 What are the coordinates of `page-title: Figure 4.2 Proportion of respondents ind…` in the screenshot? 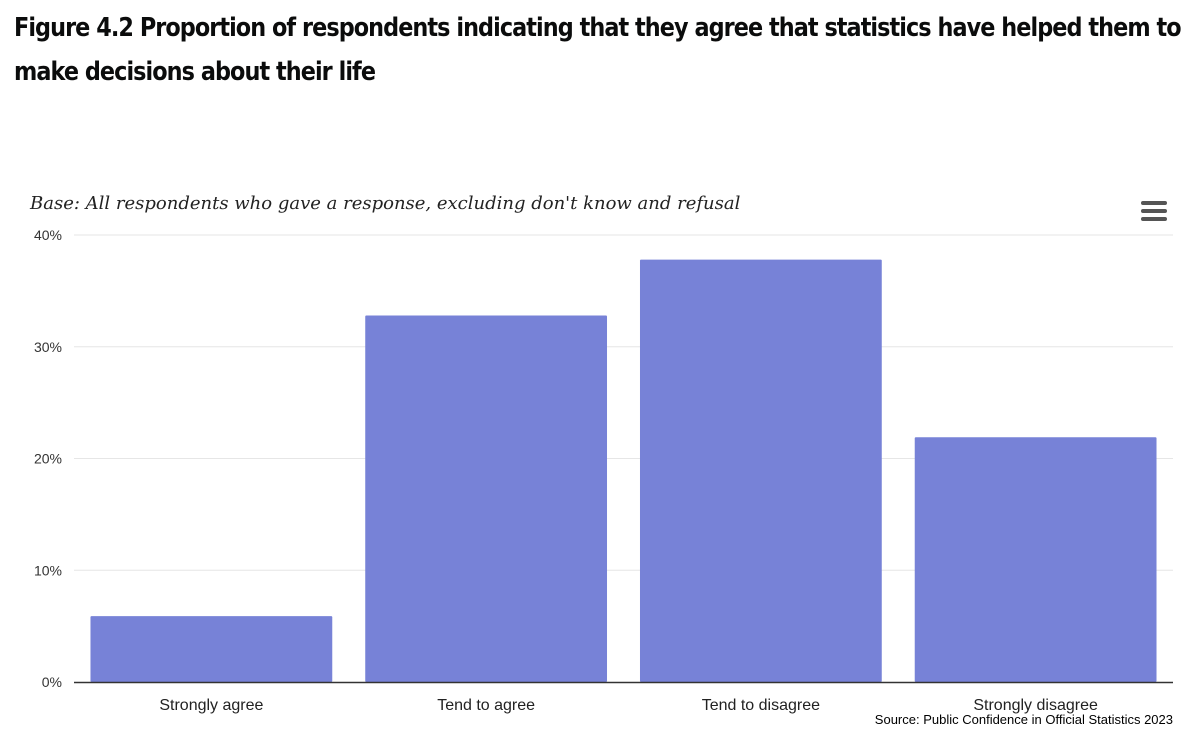 It's located at (598, 50).